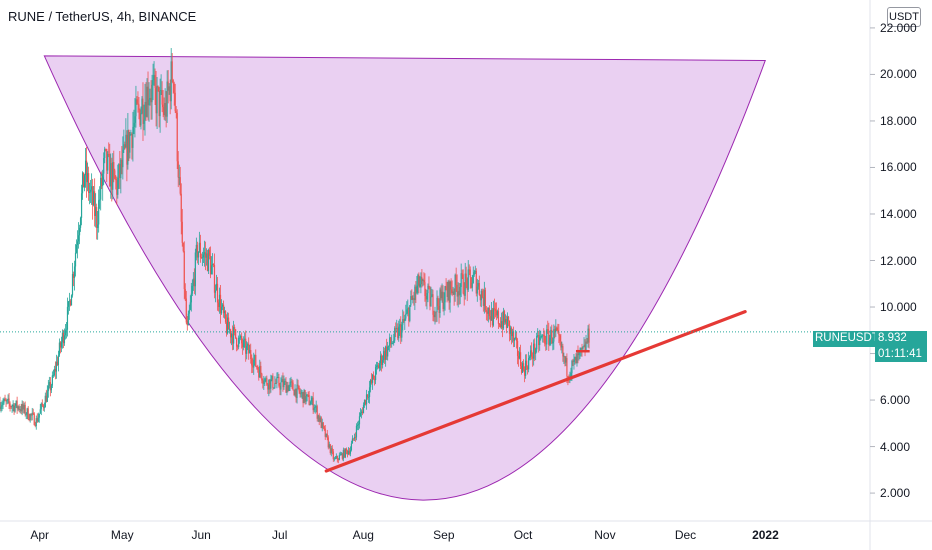 This screenshot has width=932, height=550. I want to click on trendline, so click(535, 391).